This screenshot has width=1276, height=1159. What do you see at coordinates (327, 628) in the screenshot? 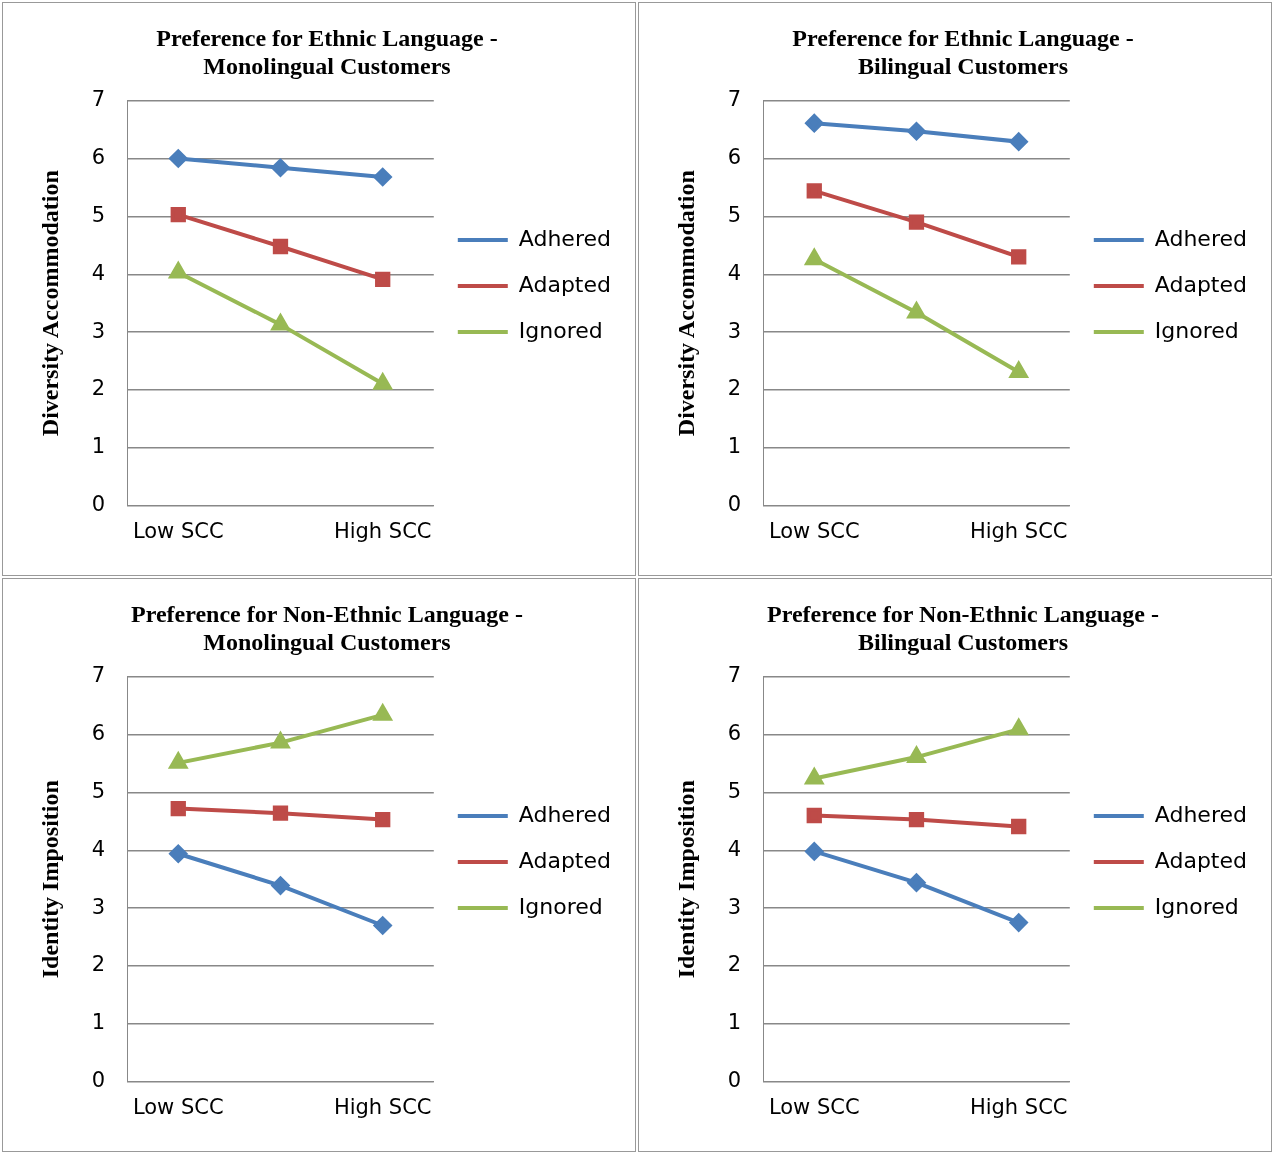
I see `chart-title: Preference for Non-Ethnic Language - Monolingual Customers` at bounding box center [327, 628].